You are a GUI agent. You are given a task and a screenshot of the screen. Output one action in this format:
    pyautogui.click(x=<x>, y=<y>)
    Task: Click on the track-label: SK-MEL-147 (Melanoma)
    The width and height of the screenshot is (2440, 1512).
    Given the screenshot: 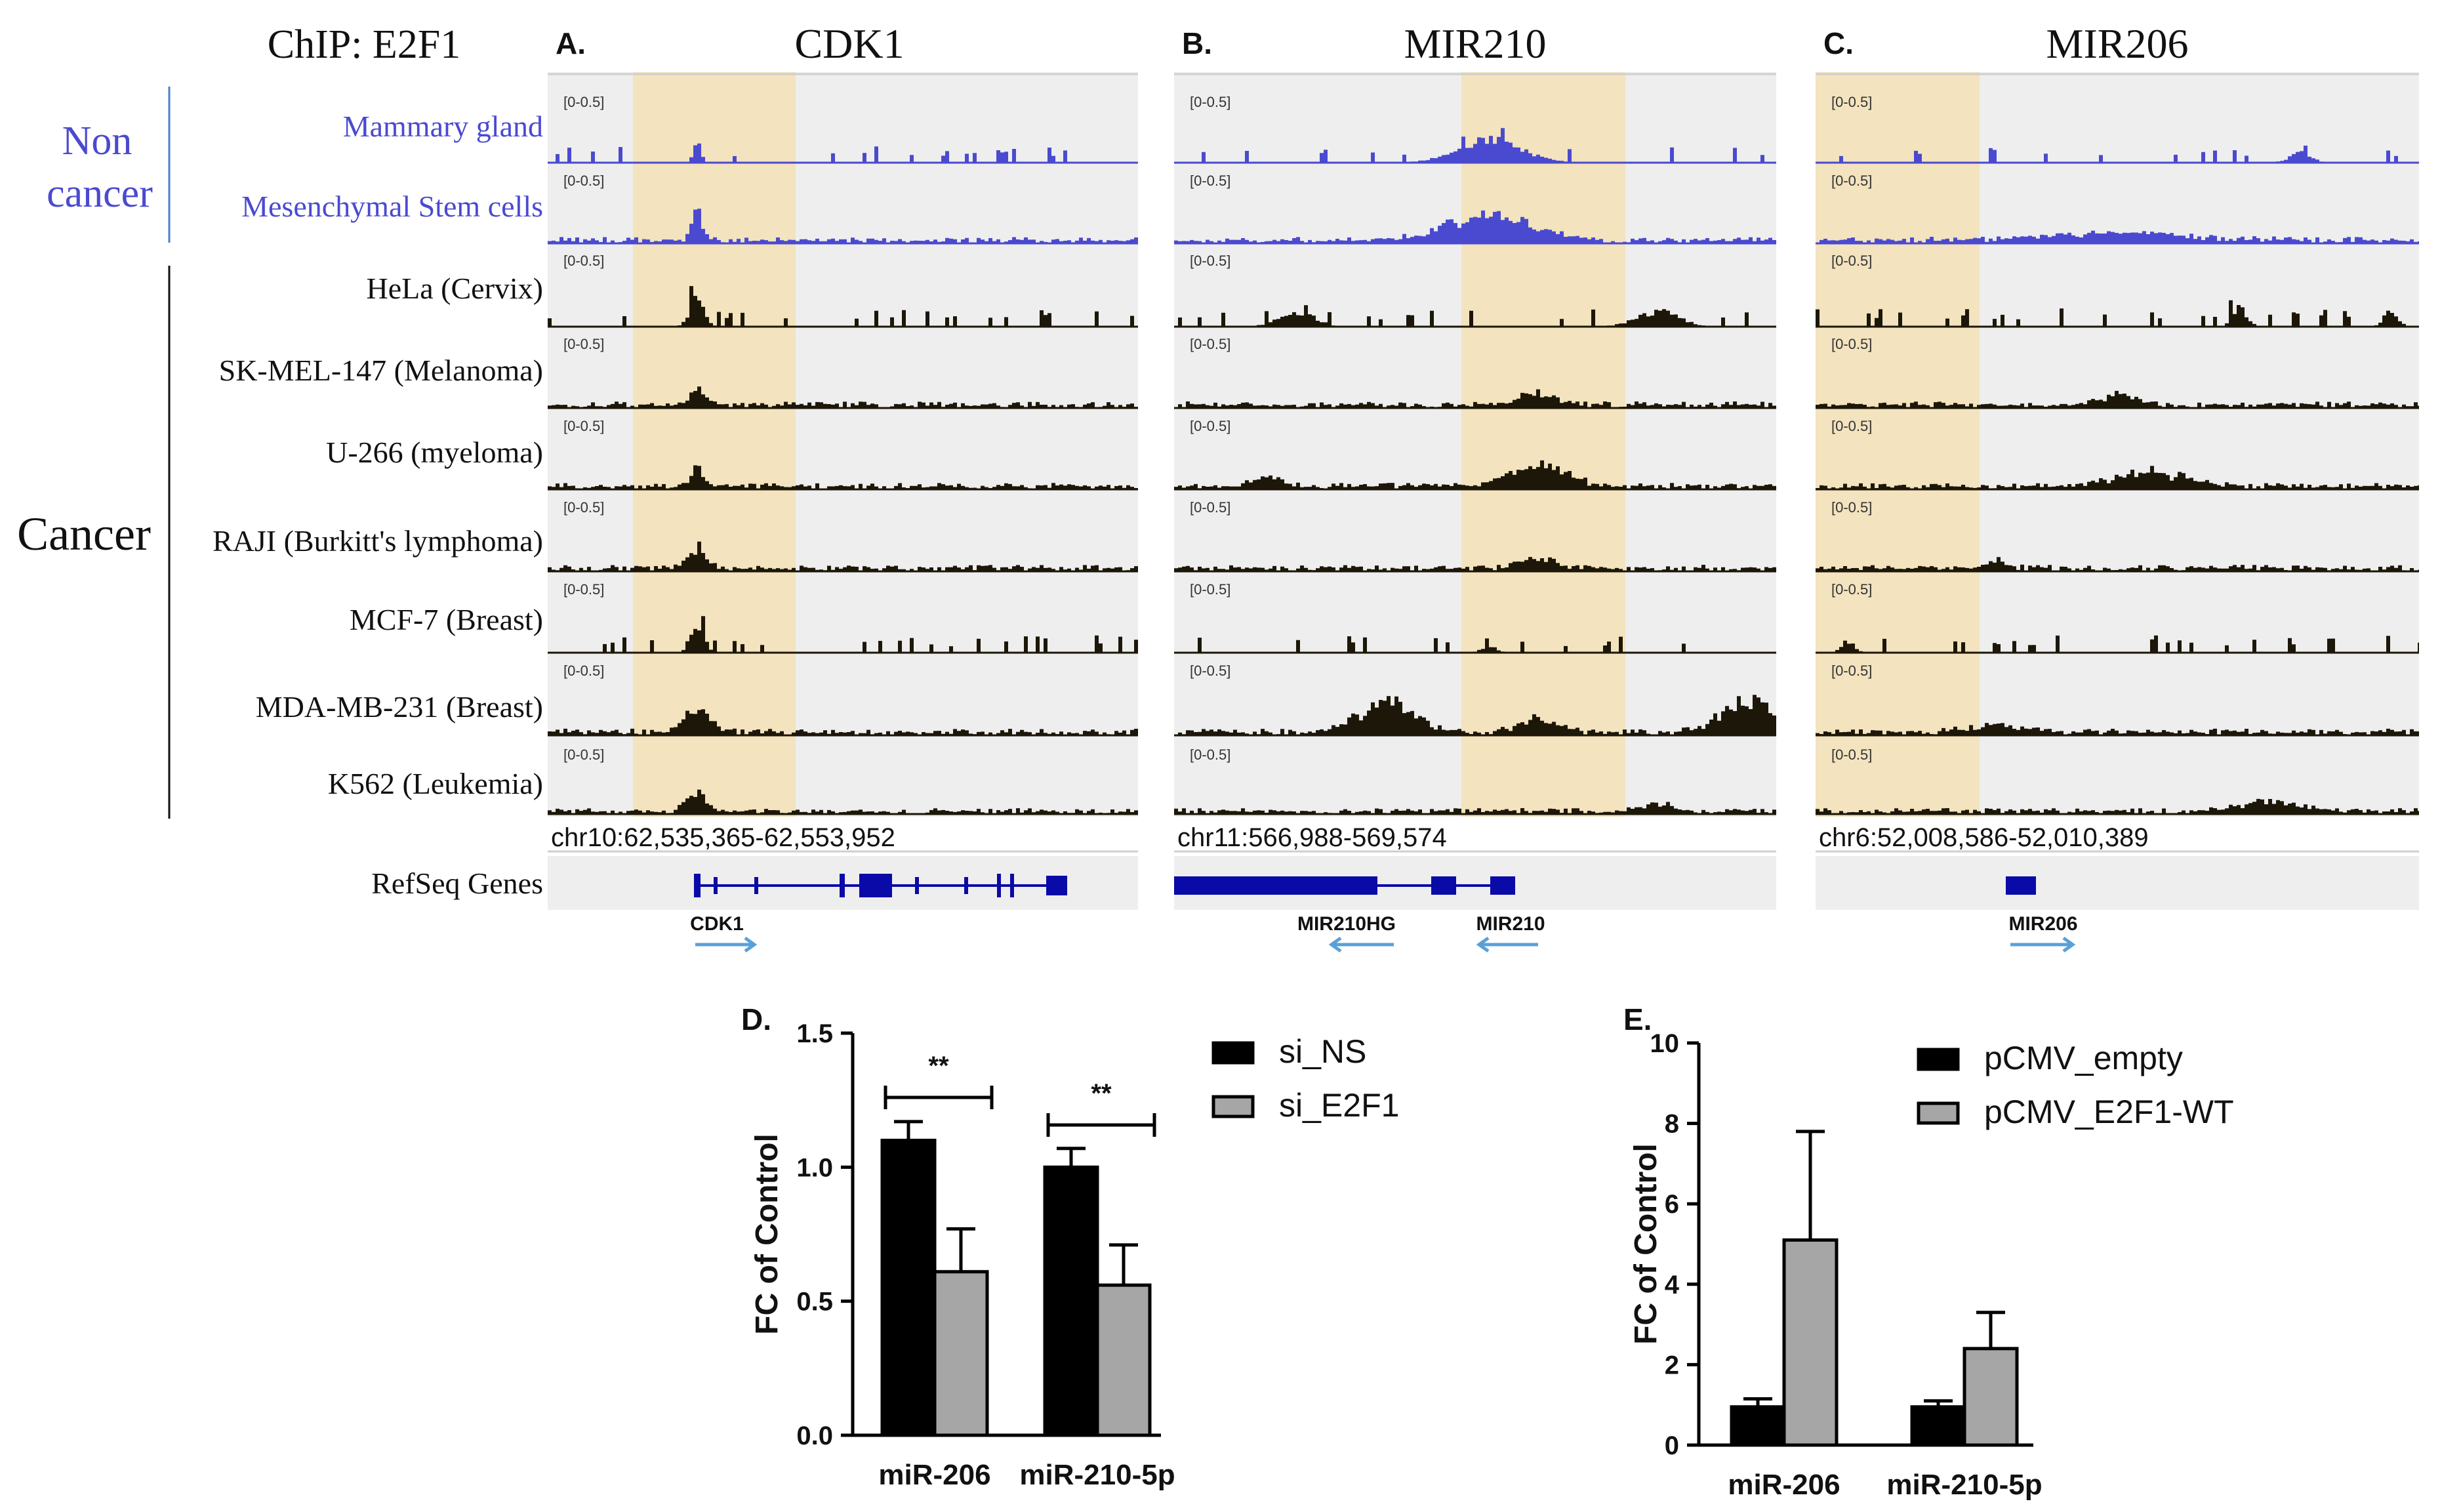 What is the action you would take?
    pyautogui.click(x=381, y=371)
    